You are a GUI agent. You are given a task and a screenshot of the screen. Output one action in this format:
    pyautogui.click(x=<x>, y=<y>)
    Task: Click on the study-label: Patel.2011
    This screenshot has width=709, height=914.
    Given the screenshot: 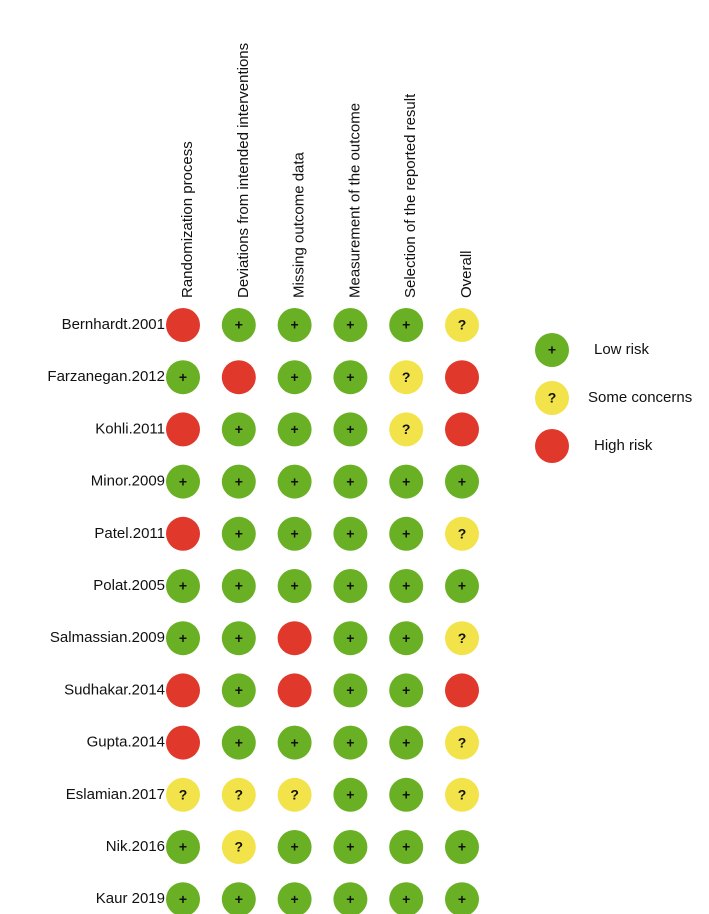 What is the action you would take?
    pyautogui.click(x=129, y=533)
    